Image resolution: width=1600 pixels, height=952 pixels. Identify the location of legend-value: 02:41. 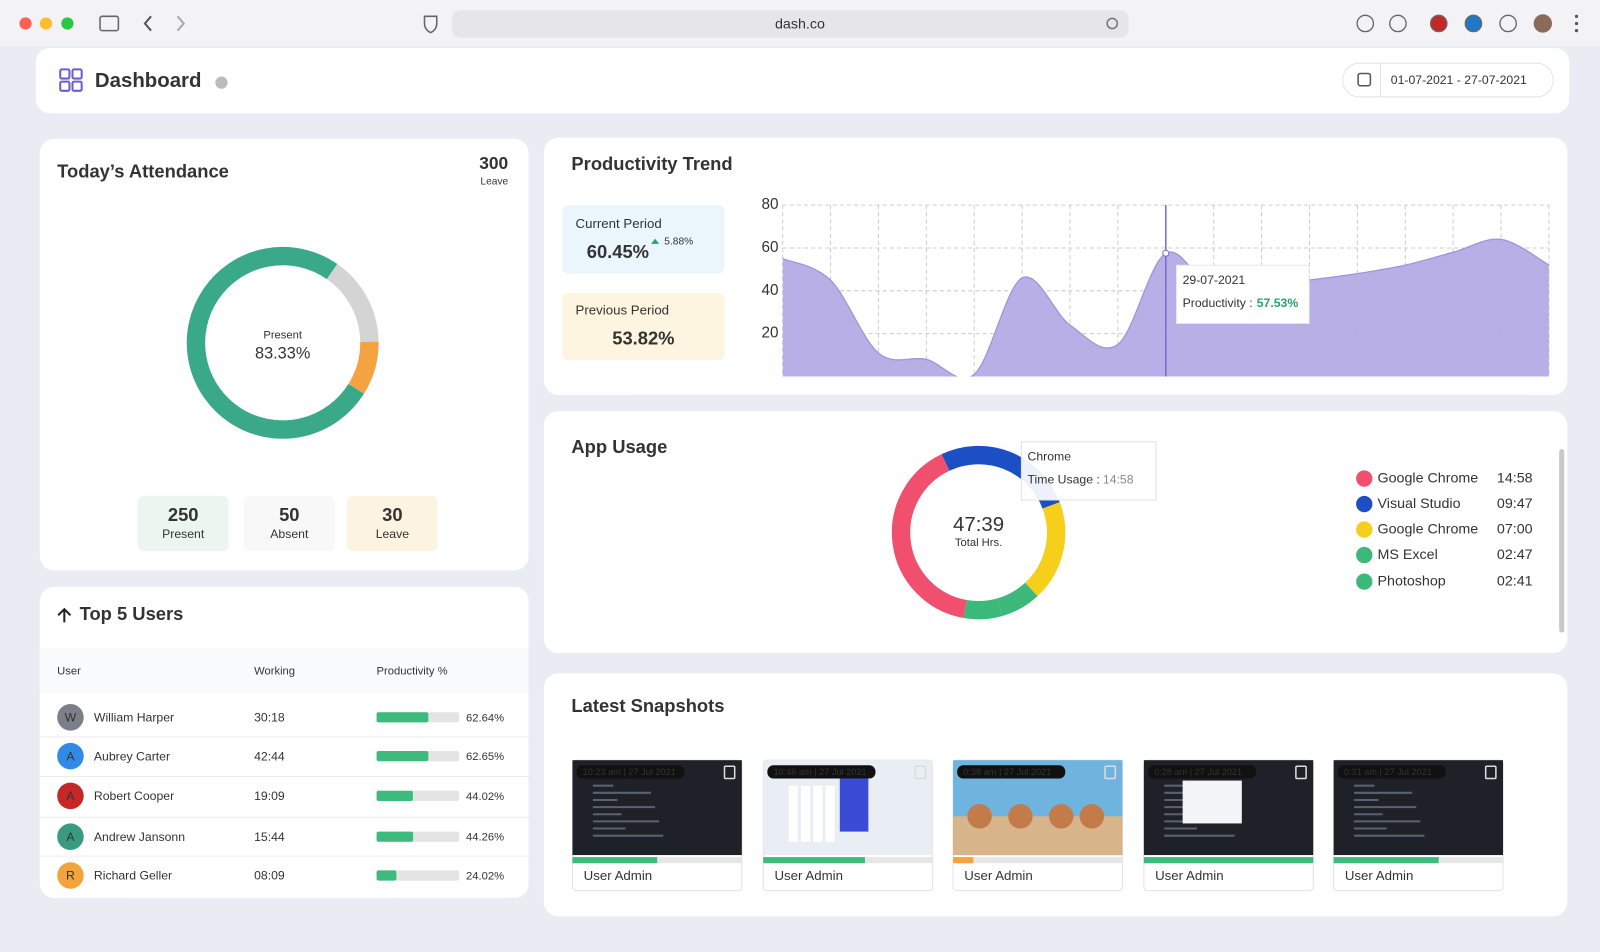
(1515, 581).